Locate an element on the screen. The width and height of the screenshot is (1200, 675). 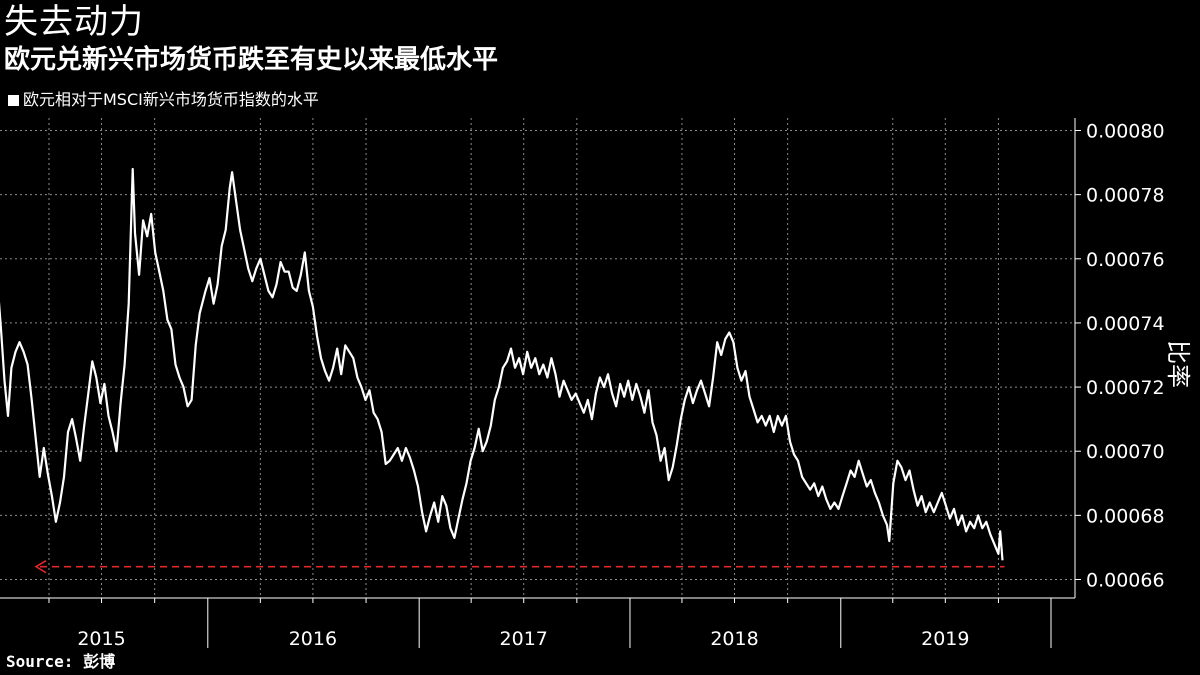
chart-title: 失去动力 is located at coordinates (74, 22).